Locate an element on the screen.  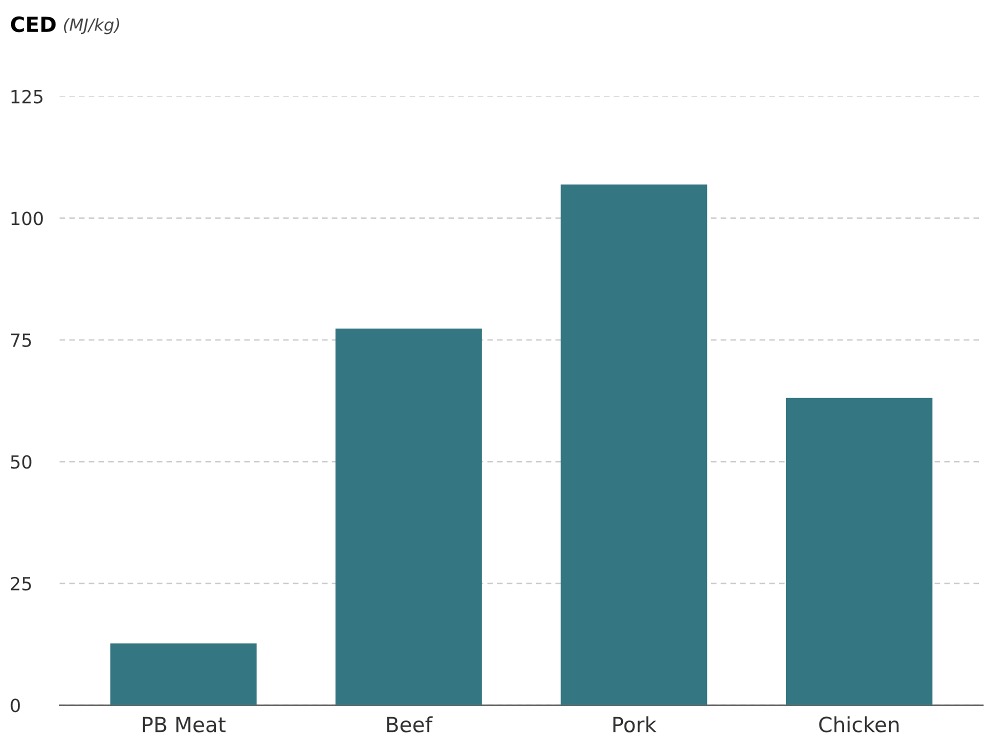
y-tick-label: 100 is located at coordinates (27, 219).